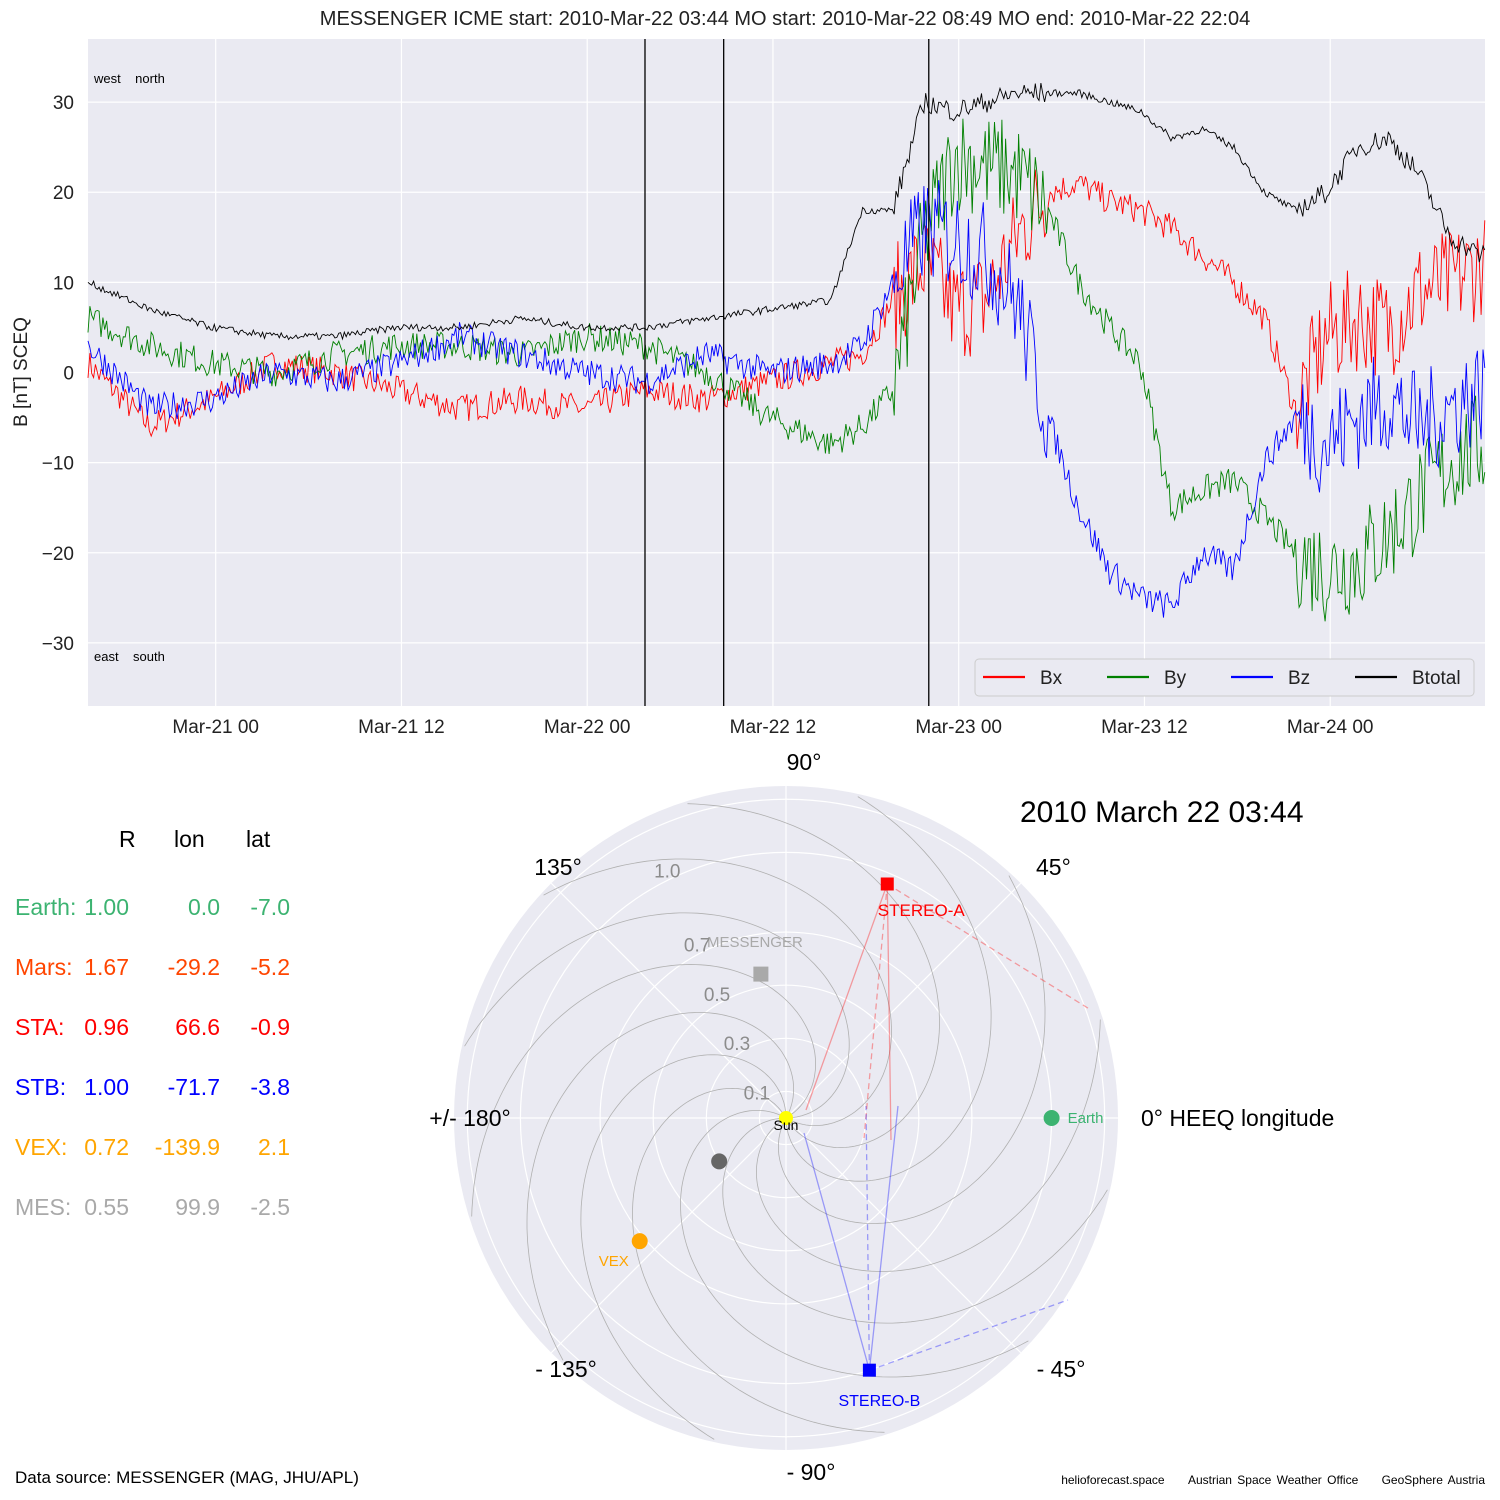 The width and height of the screenshot is (1500, 1500). What do you see at coordinates (270, 967) in the screenshot?
I see `position-row-lat: -5.2` at bounding box center [270, 967].